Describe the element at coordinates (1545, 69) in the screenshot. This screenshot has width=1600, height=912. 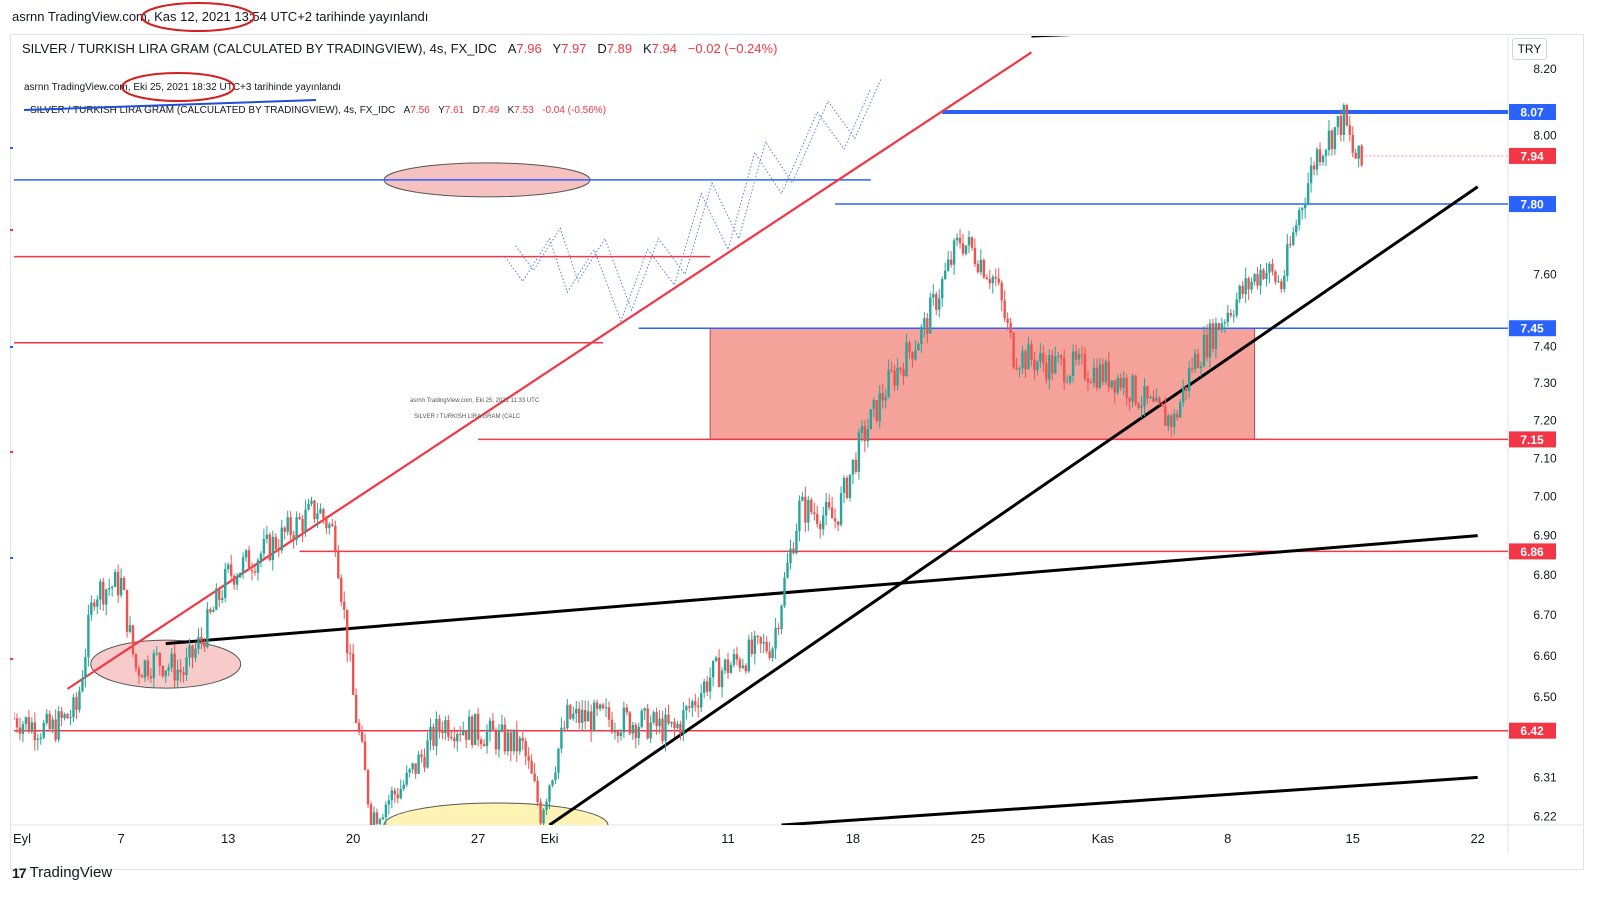
I see `y-tick-label: 8.20` at that location.